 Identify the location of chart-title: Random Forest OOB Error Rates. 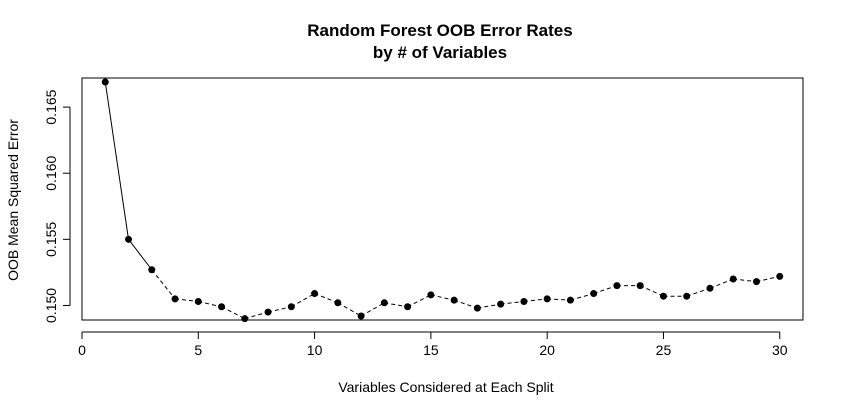
(439, 30).